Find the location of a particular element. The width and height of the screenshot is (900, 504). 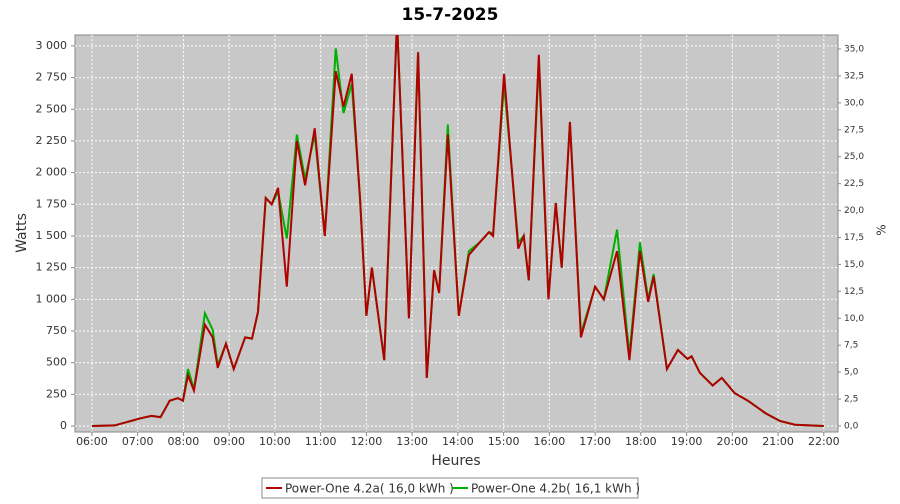

y2-tick-label: 15,0 is located at coordinates (854, 265).